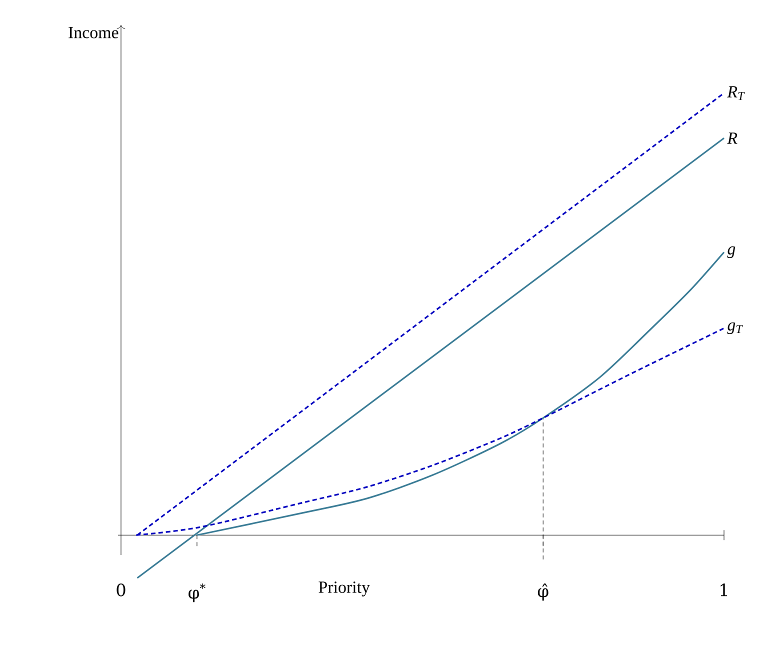 The width and height of the screenshot is (773, 654). What do you see at coordinates (736, 93) in the screenshot?
I see `series-label: R$_{T}$` at bounding box center [736, 93].